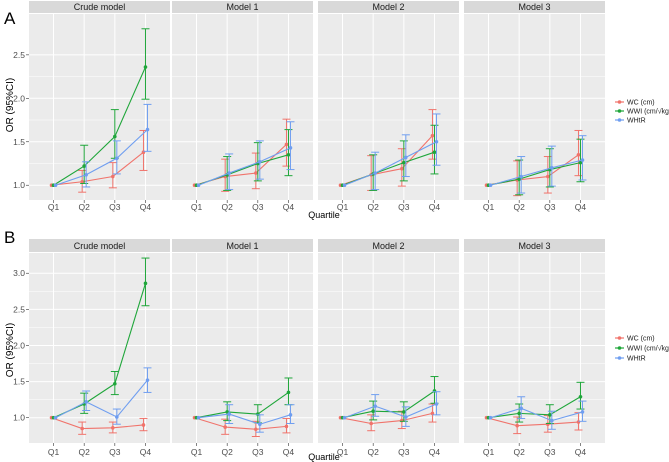 The width and height of the screenshot is (669, 462). What do you see at coordinates (324, 215) in the screenshot?
I see `panel-a-xlabel: Quartile` at bounding box center [324, 215].